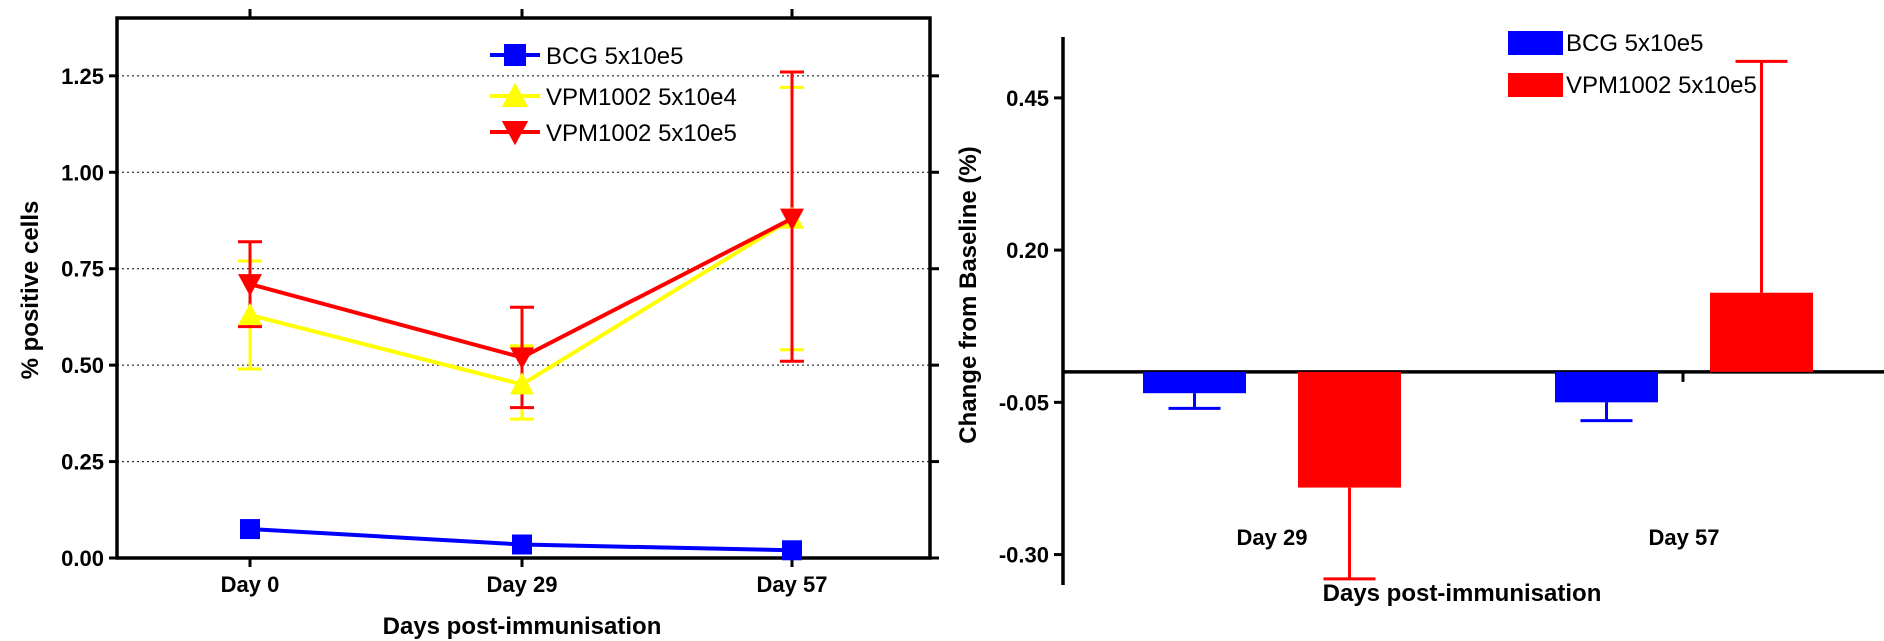 The image size is (1884, 641). Describe the element at coordinates (1478, 537) in the screenshot. I see `x-tick-labels: Day 29 Day 57` at that location.